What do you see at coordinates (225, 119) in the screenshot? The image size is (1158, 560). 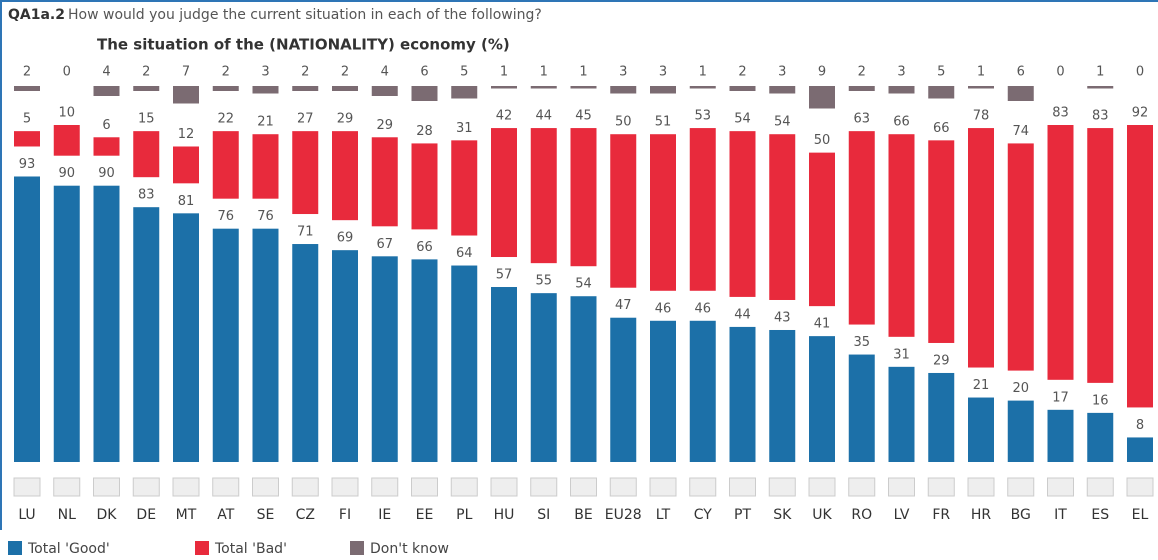 I see `value-label: 22` at bounding box center [225, 119].